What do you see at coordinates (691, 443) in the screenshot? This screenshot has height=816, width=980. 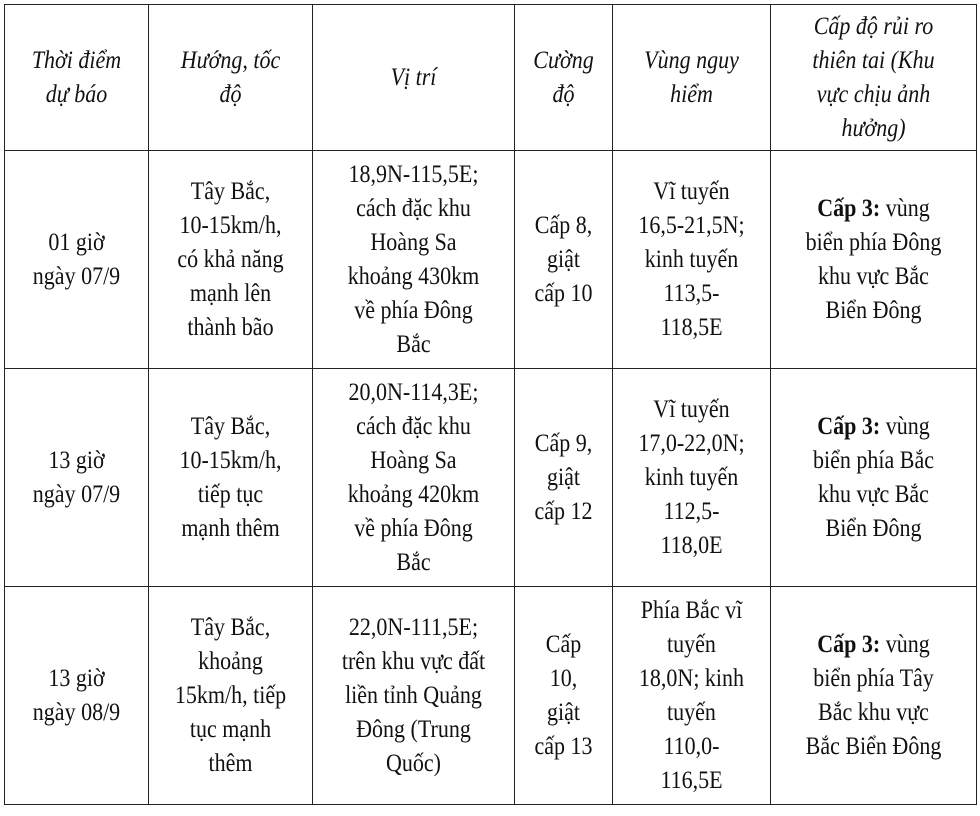 I see `cell-line: 17,0-22,0N;` at bounding box center [691, 443].